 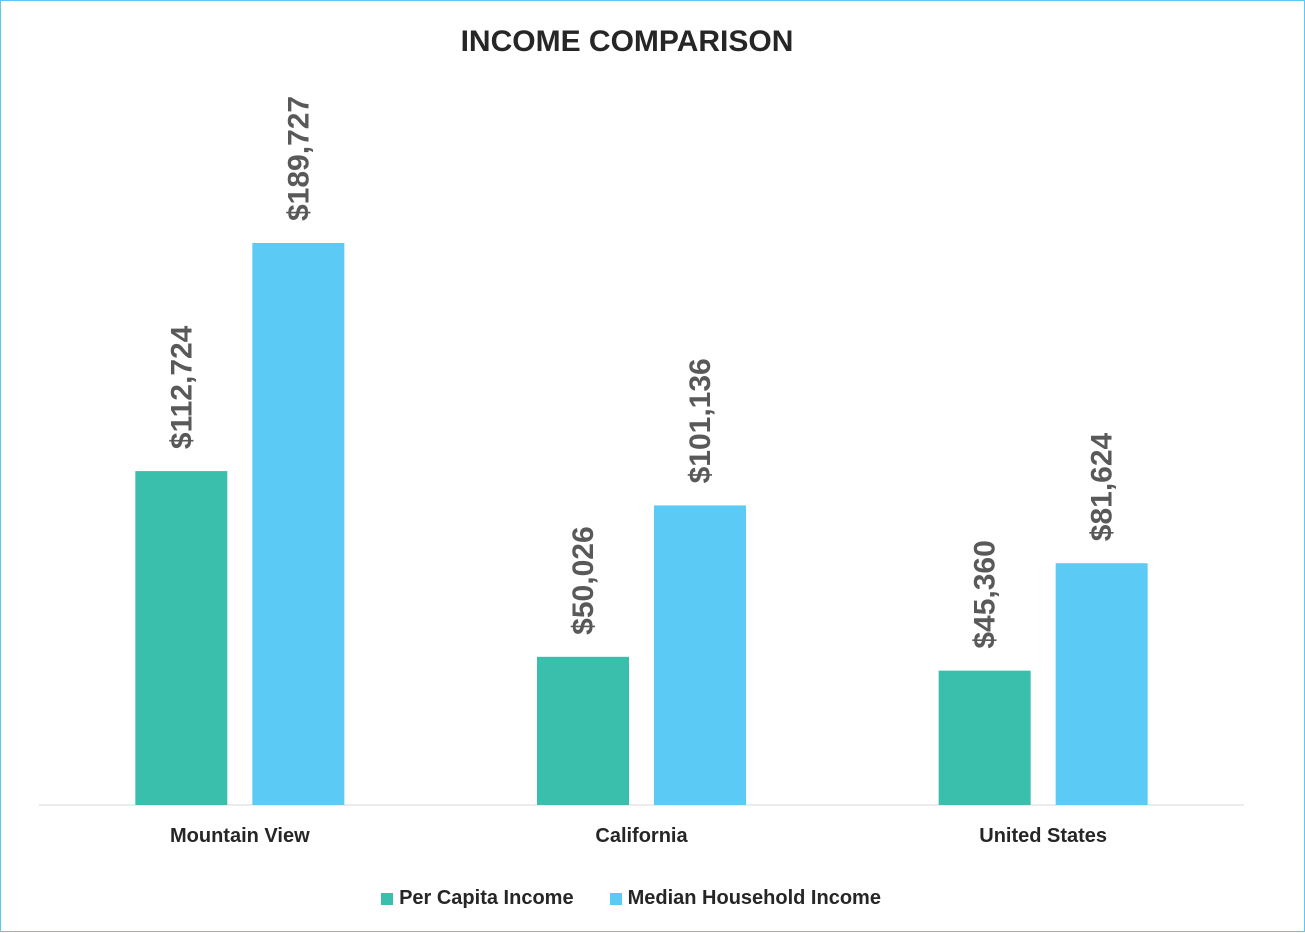 What do you see at coordinates (298, 524) in the screenshot?
I see `bar-median-household-mountain-view` at bounding box center [298, 524].